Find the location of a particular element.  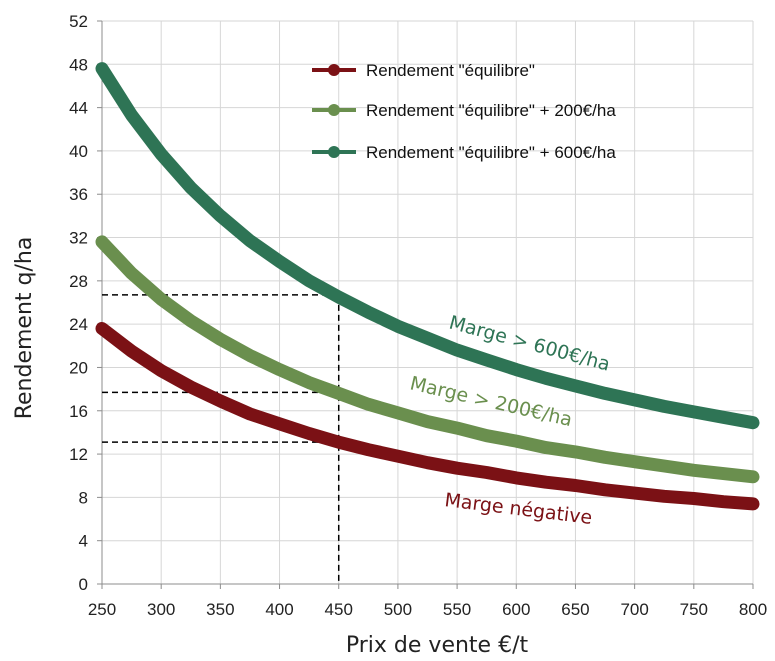

y-tick-label: 0 is located at coordinates (83, 584).